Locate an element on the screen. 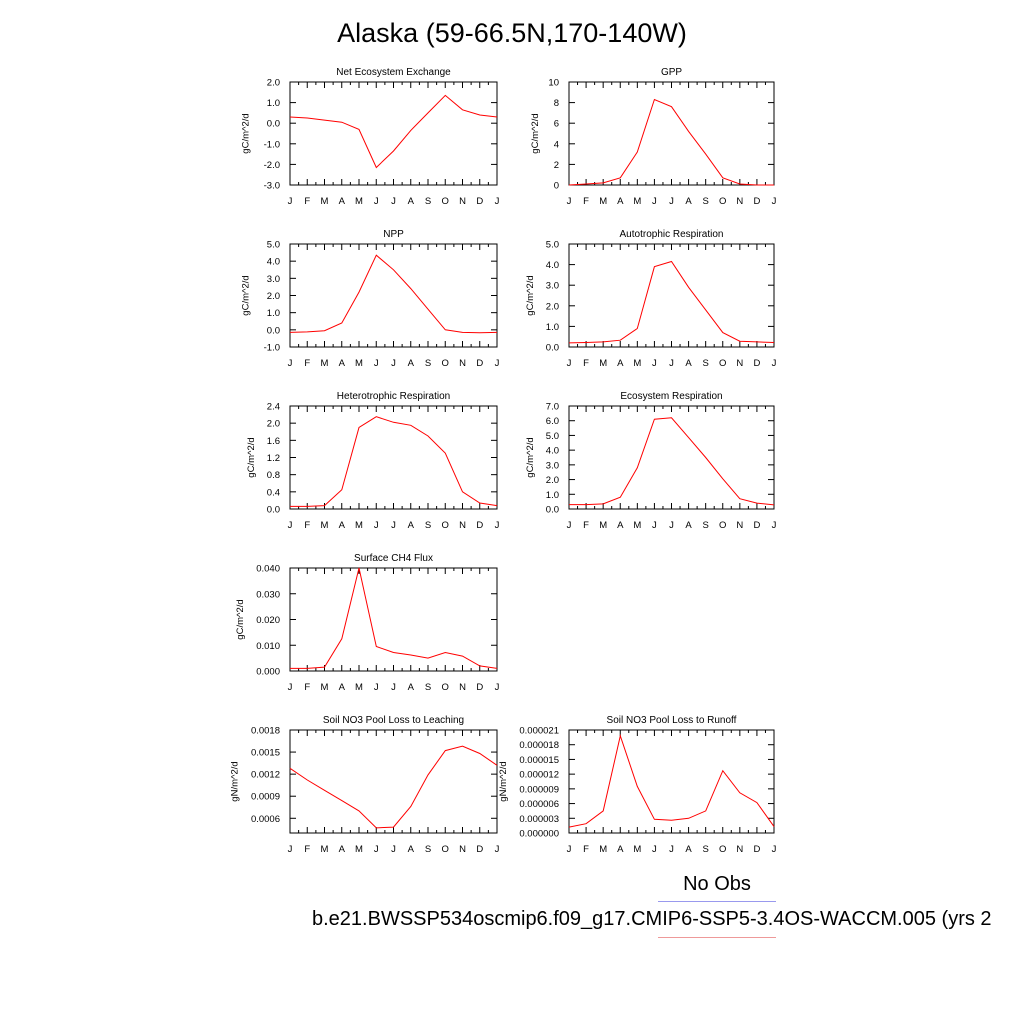 The image size is (1024, 1024). panel-9-xtick-label: A is located at coordinates (688, 849).